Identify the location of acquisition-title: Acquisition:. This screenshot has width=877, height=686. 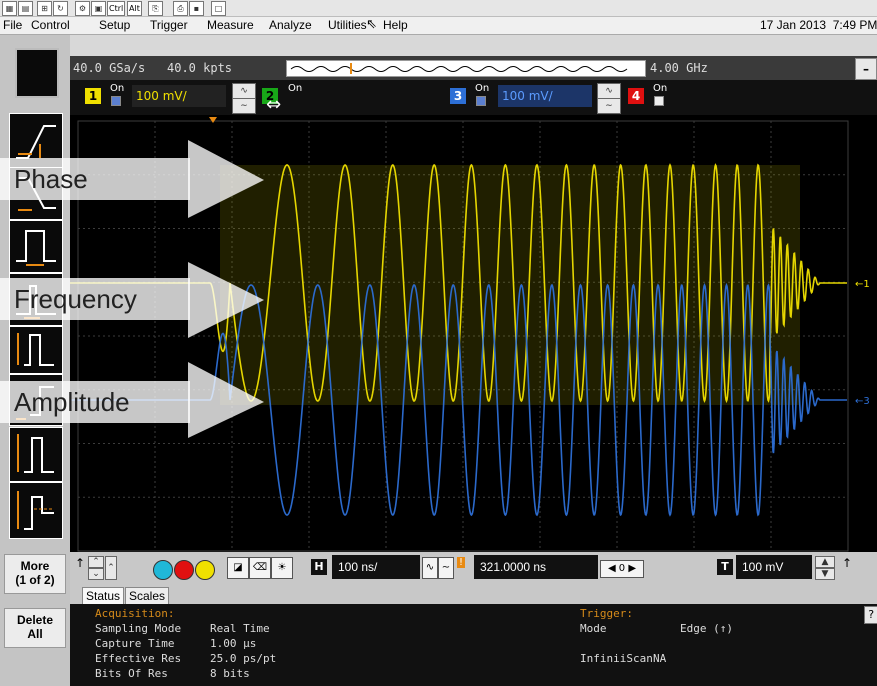
(135, 613).